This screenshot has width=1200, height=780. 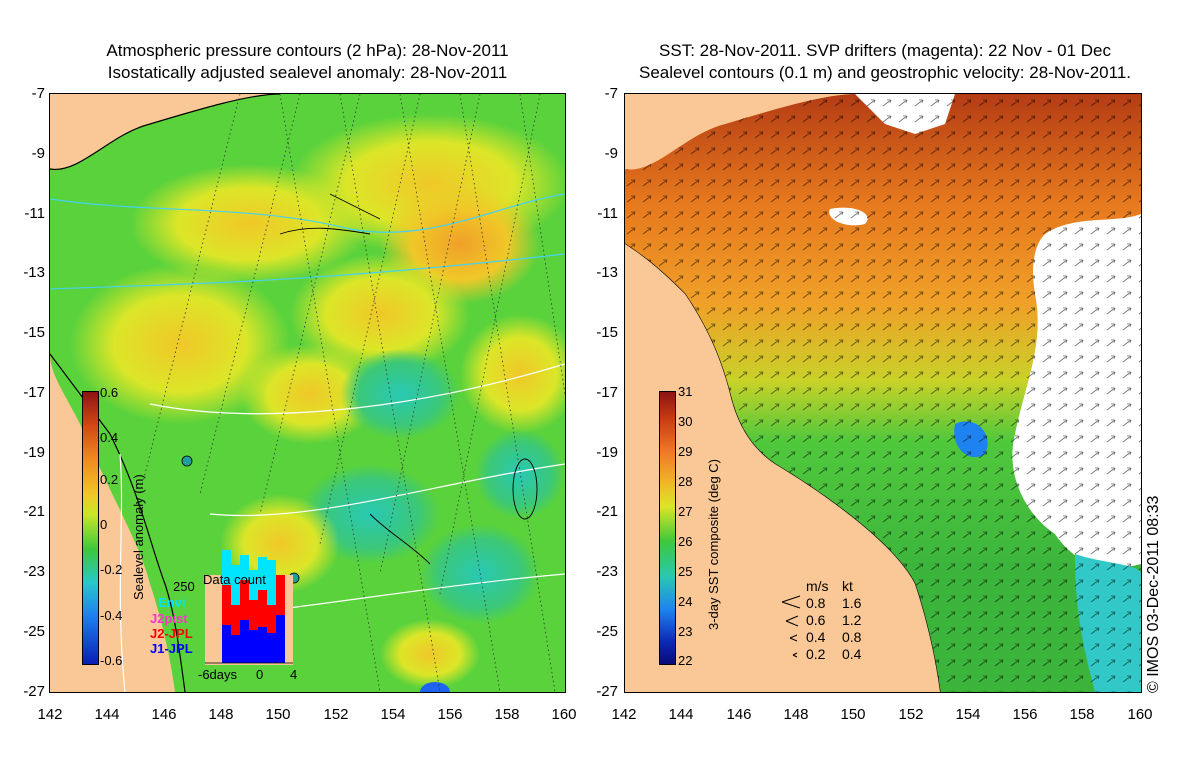 I want to click on left-y-tick: -23, so click(x=34, y=571).